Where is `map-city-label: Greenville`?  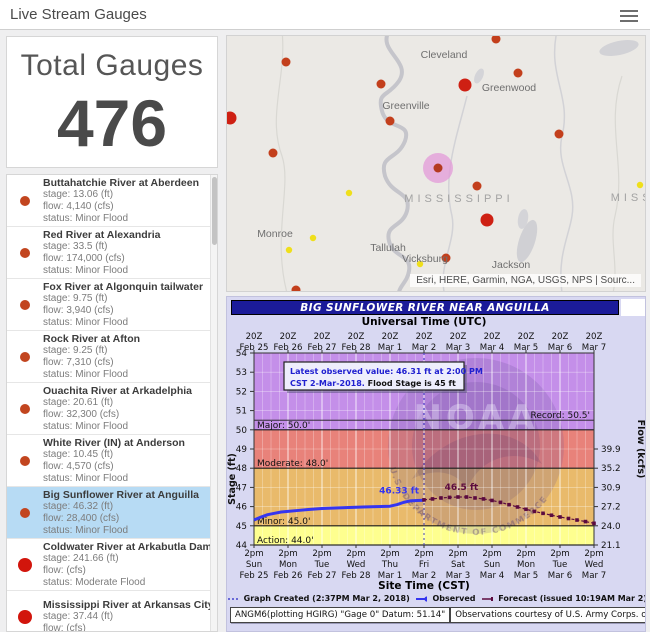 map-city-label: Greenville is located at coordinates (405, 106).